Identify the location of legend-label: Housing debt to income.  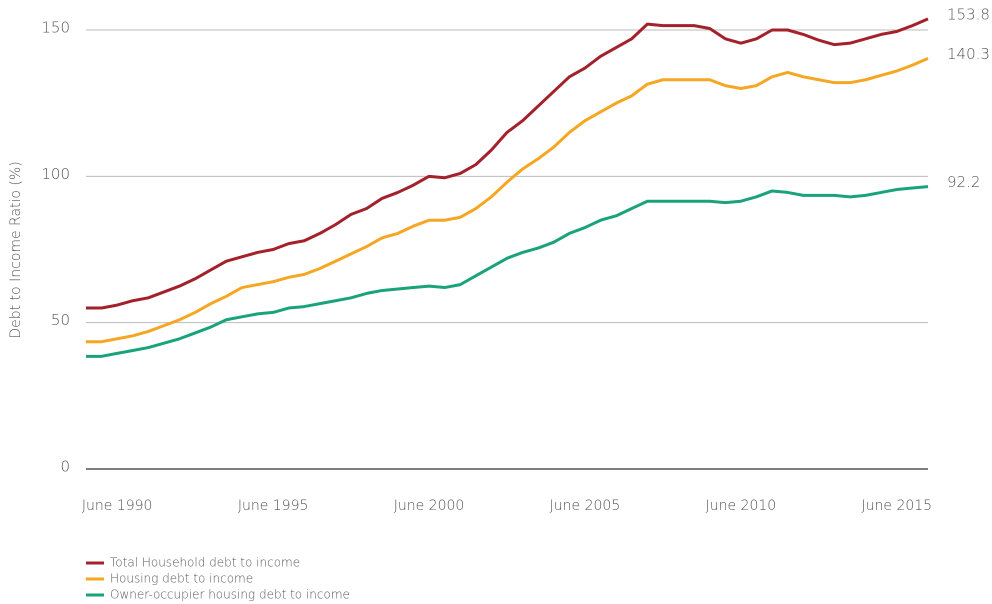
(181, 579).